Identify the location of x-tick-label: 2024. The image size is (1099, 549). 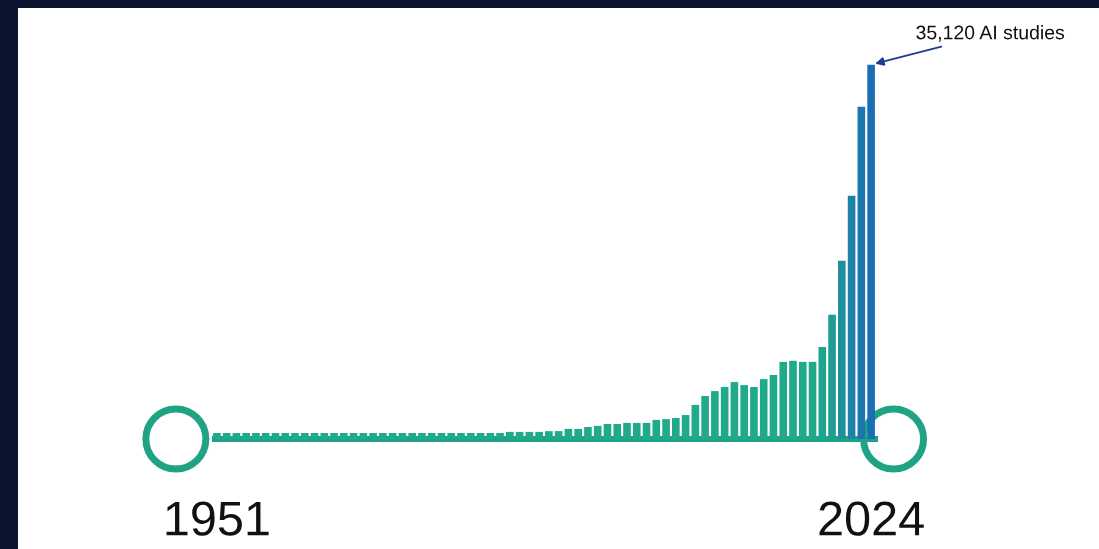
(871, 518).